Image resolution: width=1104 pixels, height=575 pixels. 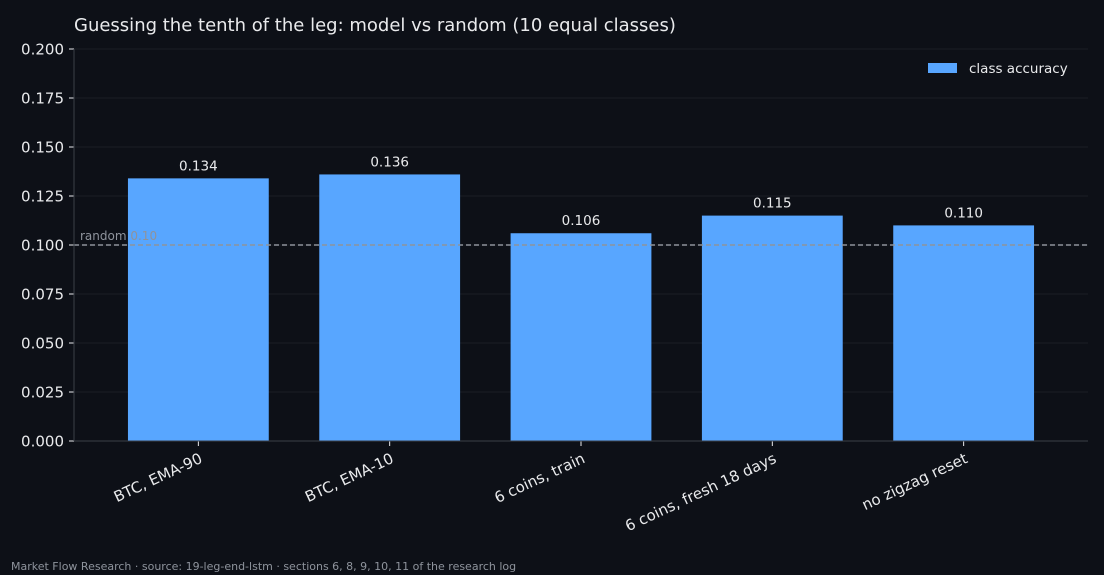 What do you see at coordinates (42, 148) in the screenshot?
I see `y-tick-label: 0.150` at bounding box center [42, 148].